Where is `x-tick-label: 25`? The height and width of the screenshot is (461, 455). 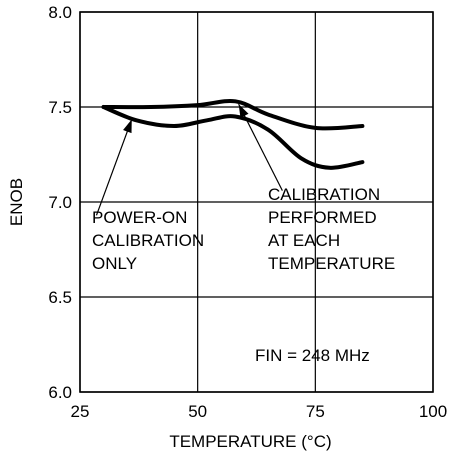 x-tick-label: 25 is located at coordinates (80, 411).